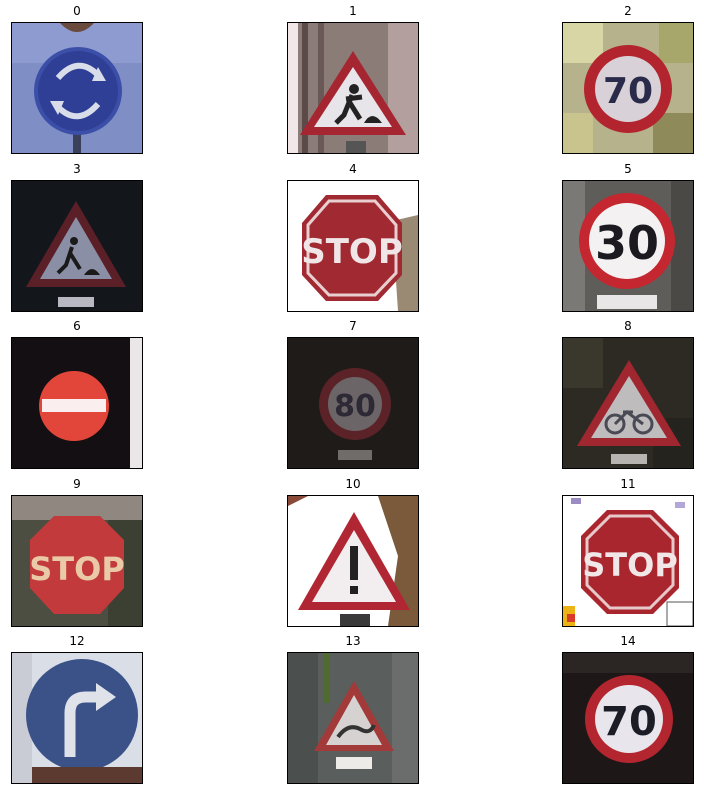 This screenshot has height=794, width=704. Describe the element at coordinates (355, 406) in the screenshot. I see `sign-number: 80` at that location.